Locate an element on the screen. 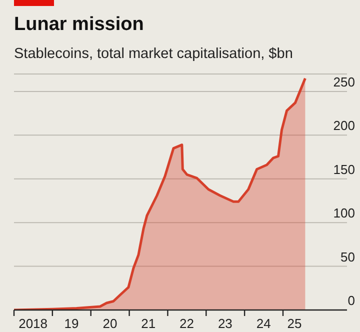 The height and width of the screenshot is (332, 360). y-tick-label: 250 is located at coordinates (344, 82).